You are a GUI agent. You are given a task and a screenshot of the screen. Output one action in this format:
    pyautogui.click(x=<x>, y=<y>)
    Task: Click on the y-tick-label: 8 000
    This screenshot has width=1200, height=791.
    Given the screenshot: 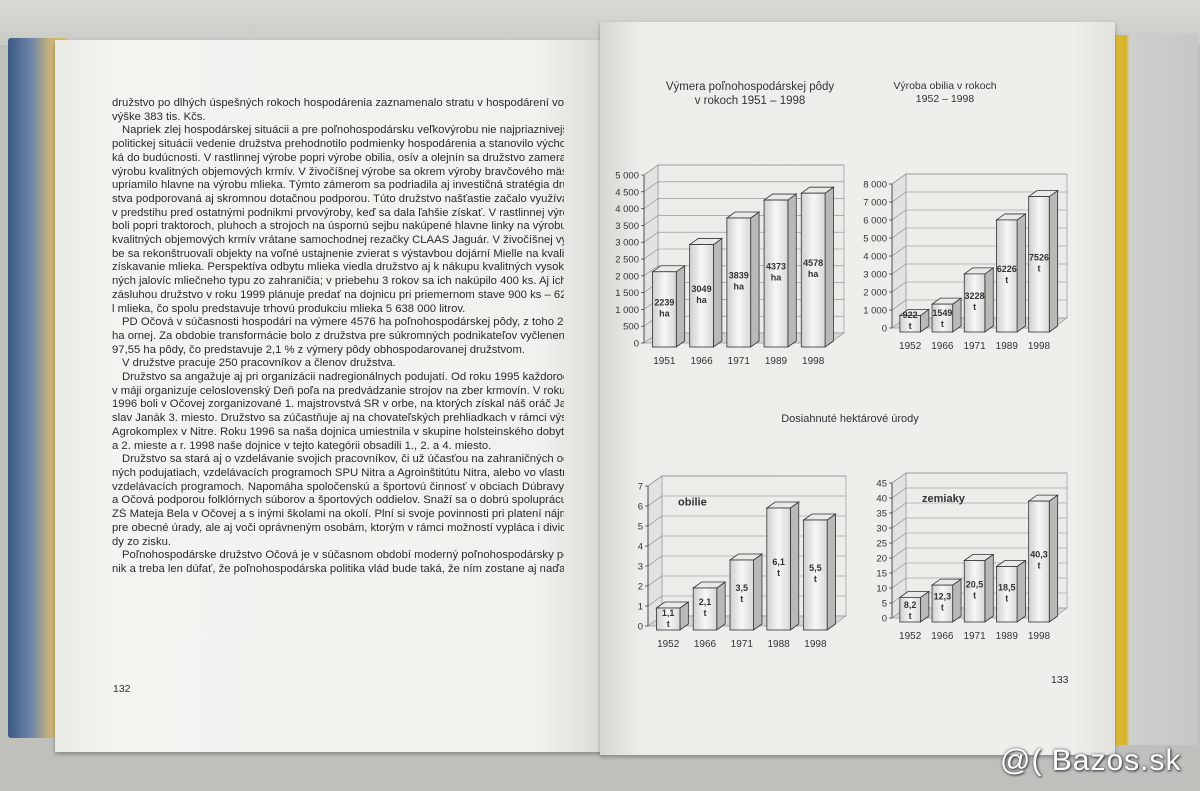 What is the action you would take?
    pyautogui.click(x=875, y=185)
    